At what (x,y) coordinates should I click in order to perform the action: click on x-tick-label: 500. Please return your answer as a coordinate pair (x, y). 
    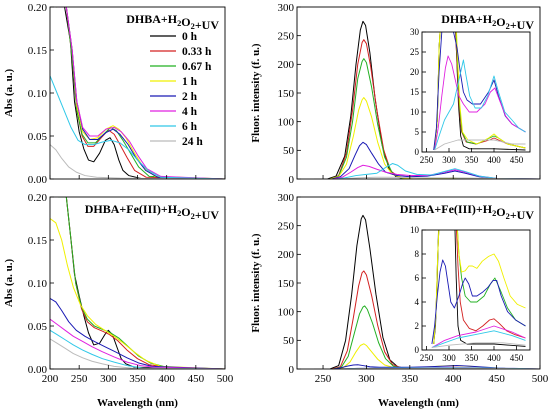
    Looking at the image, I should click on (225, 379).